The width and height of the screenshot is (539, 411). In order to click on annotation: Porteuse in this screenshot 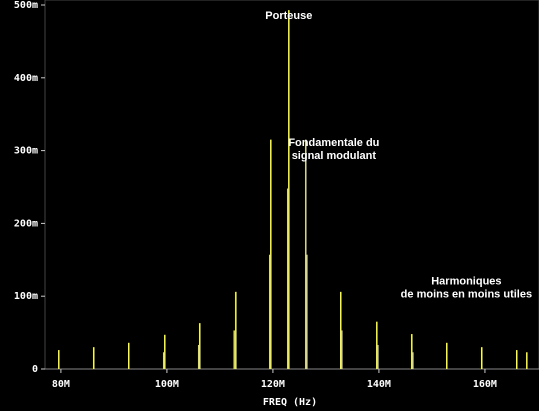, I will do `click(288, 16)`.